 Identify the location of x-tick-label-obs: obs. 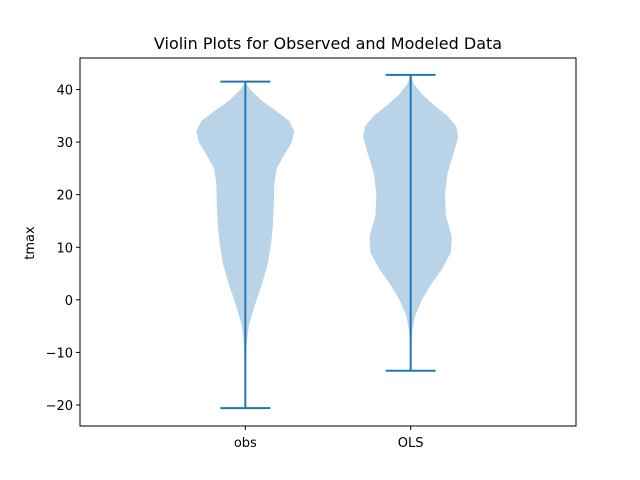
(245, 443).